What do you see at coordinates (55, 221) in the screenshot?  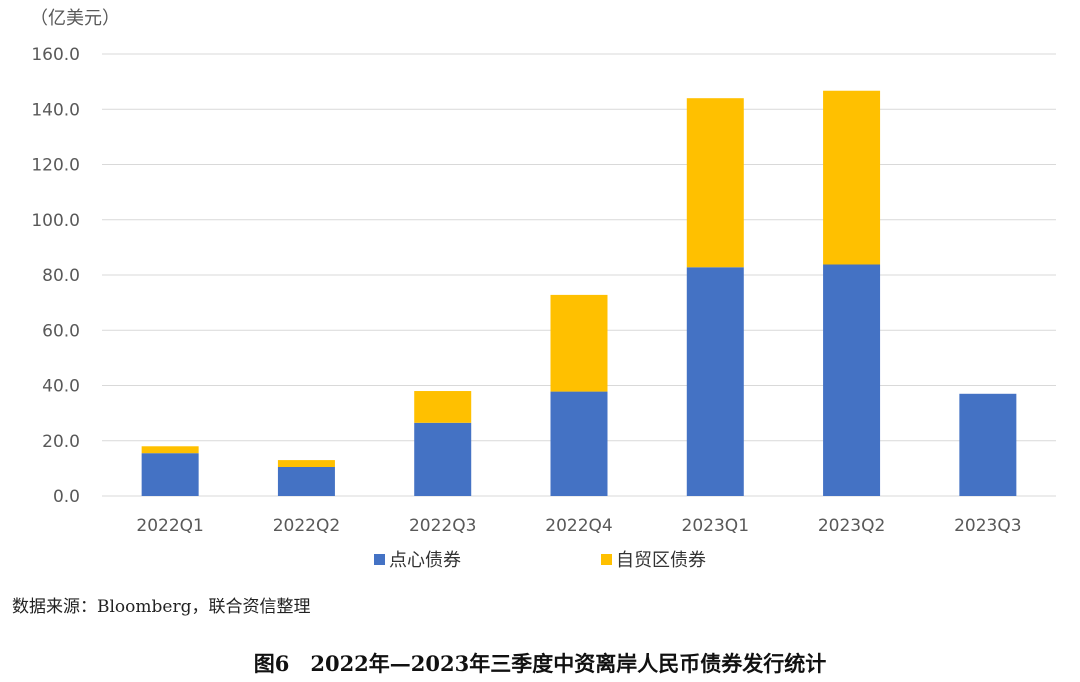 I see `y-tick-label: 100.0` at bounding box center [55, 221].